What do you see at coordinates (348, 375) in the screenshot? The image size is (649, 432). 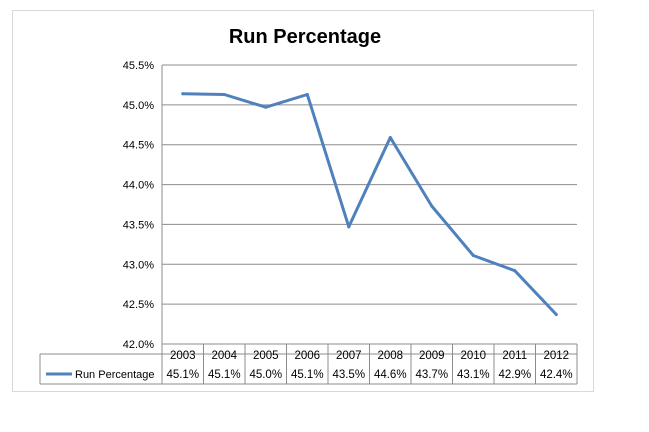 I see `data-label: 43.5%` at bounding box center [348, 375].